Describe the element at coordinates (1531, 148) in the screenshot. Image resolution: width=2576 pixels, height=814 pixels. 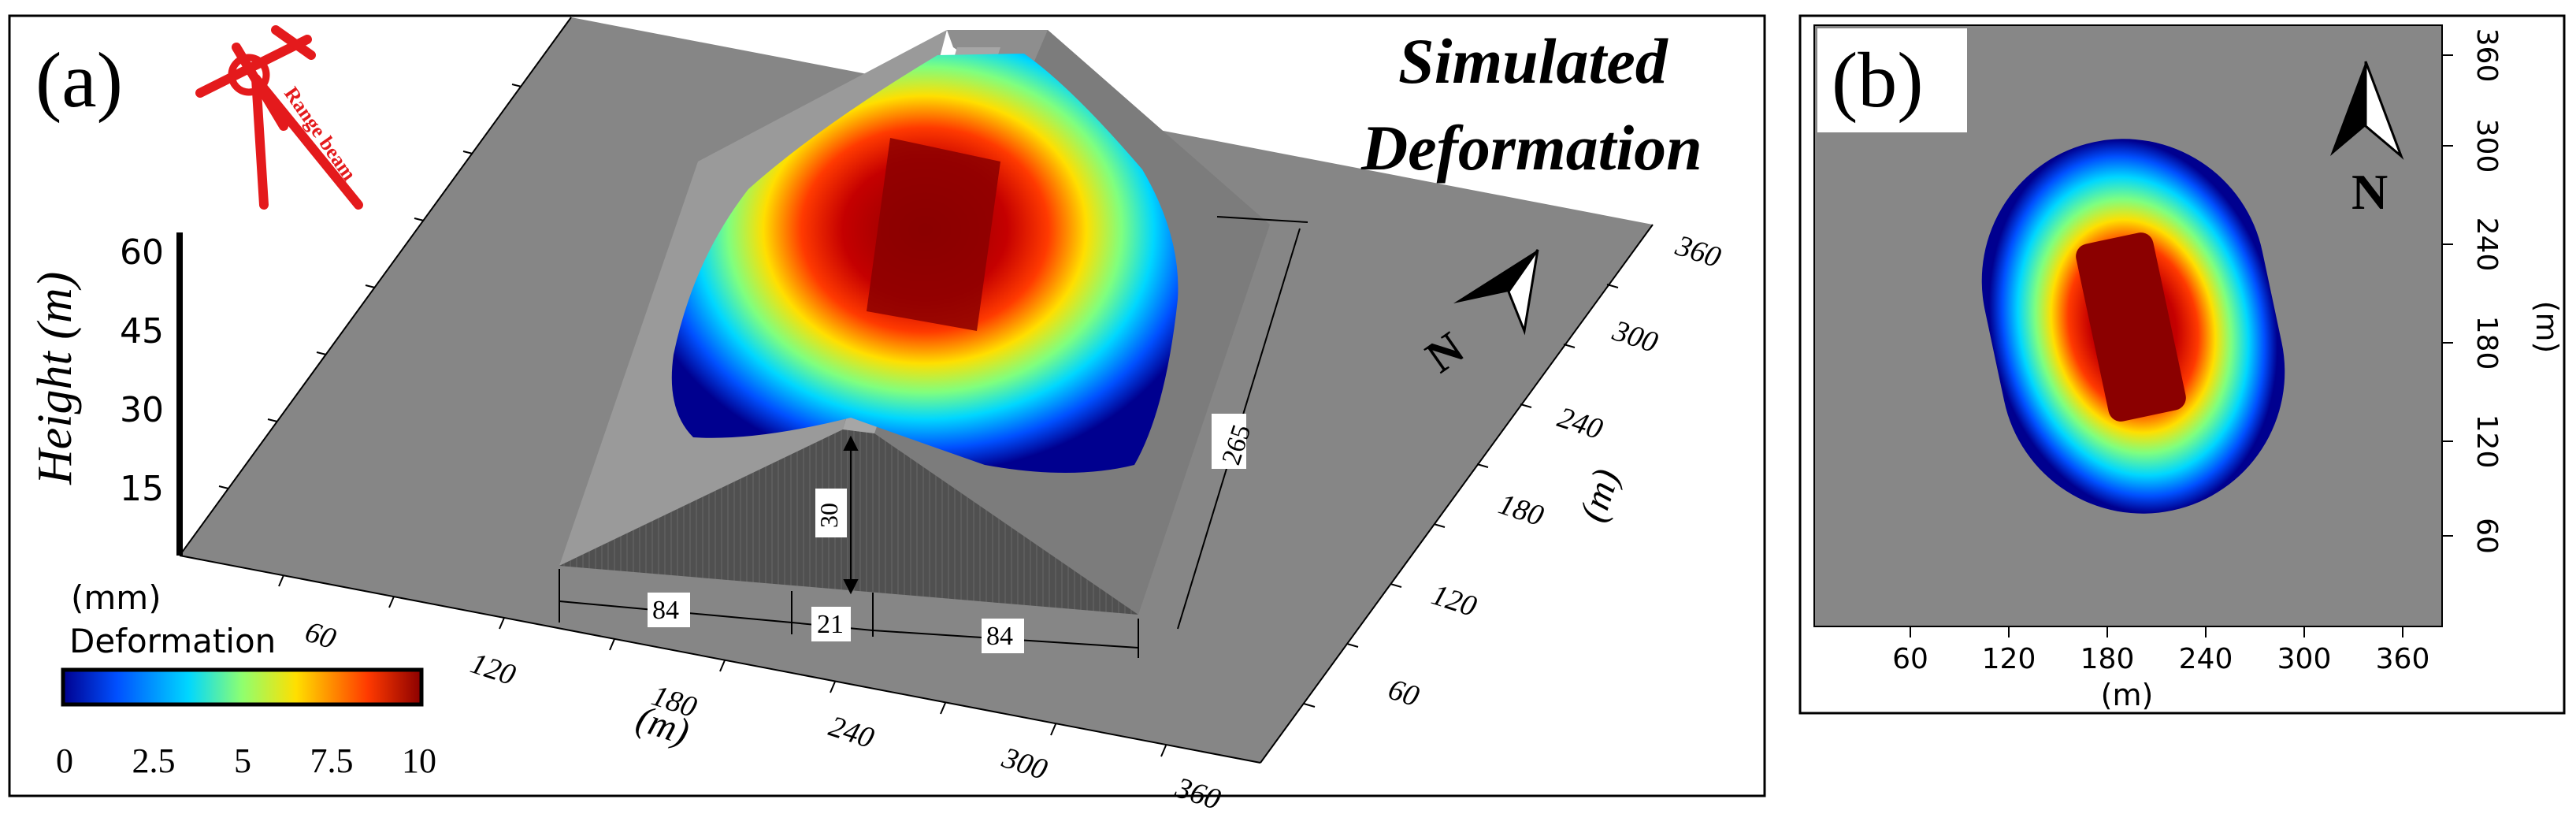
I see `panel-a-title-line2: Deformation` at that location.